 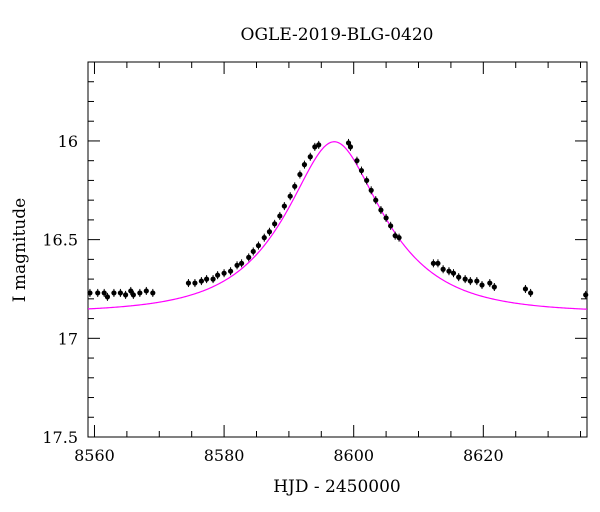 What do you see at coordinates (20, 250) in the screenshot?
I see `y-axis-label: I magnitude` at bounding box center [20, 250].